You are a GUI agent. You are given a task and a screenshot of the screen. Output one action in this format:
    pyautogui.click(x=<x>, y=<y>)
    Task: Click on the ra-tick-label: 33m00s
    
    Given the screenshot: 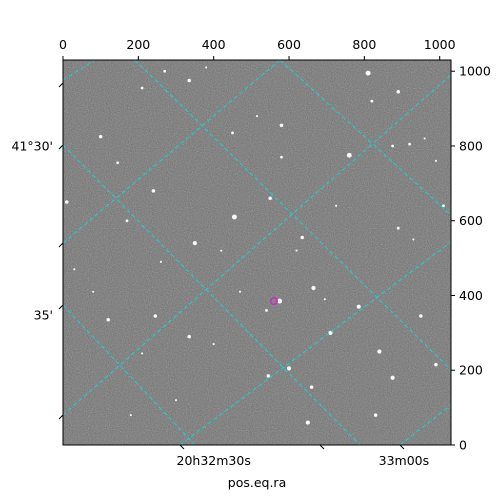 What is the action you would take?
    pyautogui.click(x=404, y=460)
    